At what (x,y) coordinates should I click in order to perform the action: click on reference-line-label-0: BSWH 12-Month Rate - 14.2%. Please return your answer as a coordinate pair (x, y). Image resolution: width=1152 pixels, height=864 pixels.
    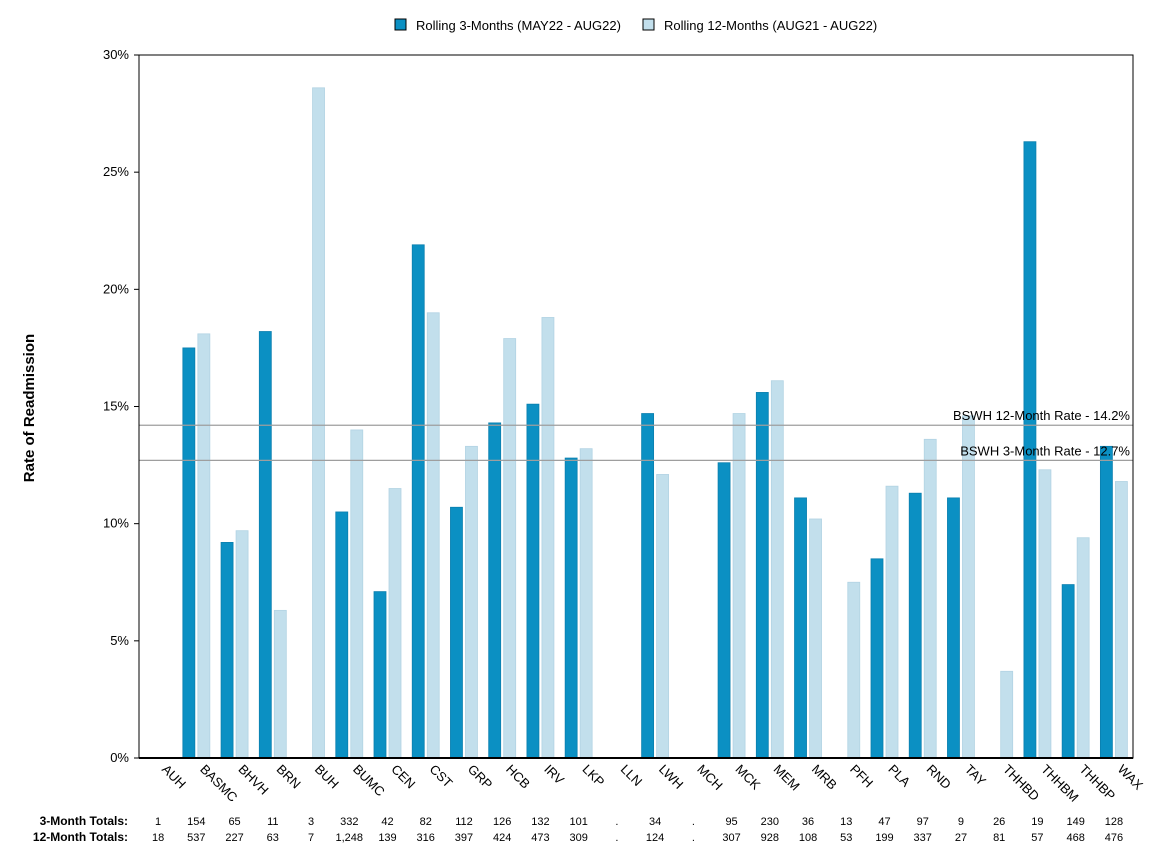
    Looking at the image, I should click on (1041, 415).